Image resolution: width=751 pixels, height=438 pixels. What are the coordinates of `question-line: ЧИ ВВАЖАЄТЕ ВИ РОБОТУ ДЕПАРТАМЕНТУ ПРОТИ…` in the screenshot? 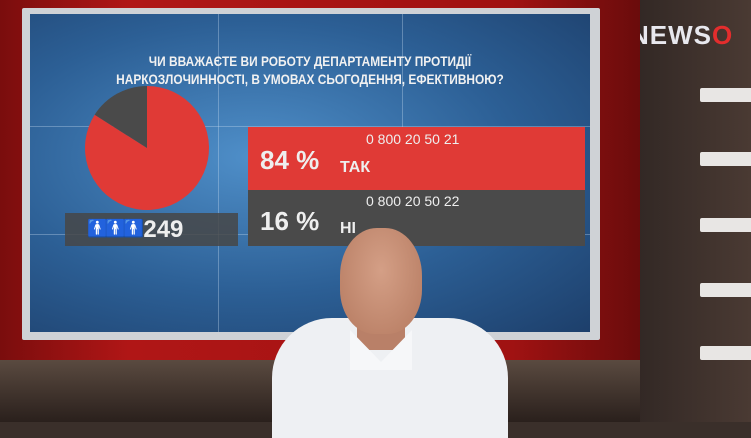 It's located at (310, 61).